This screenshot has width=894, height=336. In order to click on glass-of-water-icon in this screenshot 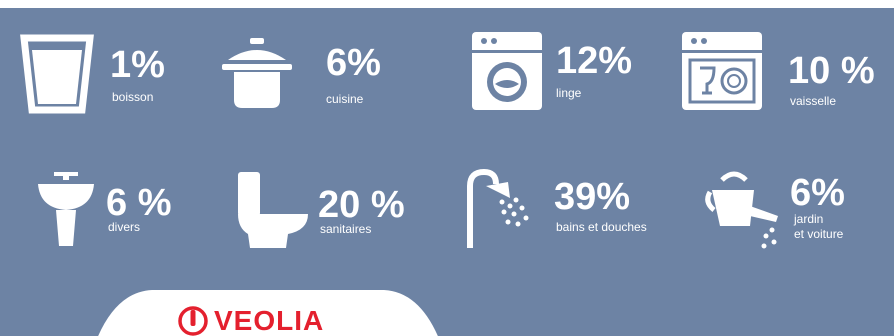, I will do `click(57, 74)`.